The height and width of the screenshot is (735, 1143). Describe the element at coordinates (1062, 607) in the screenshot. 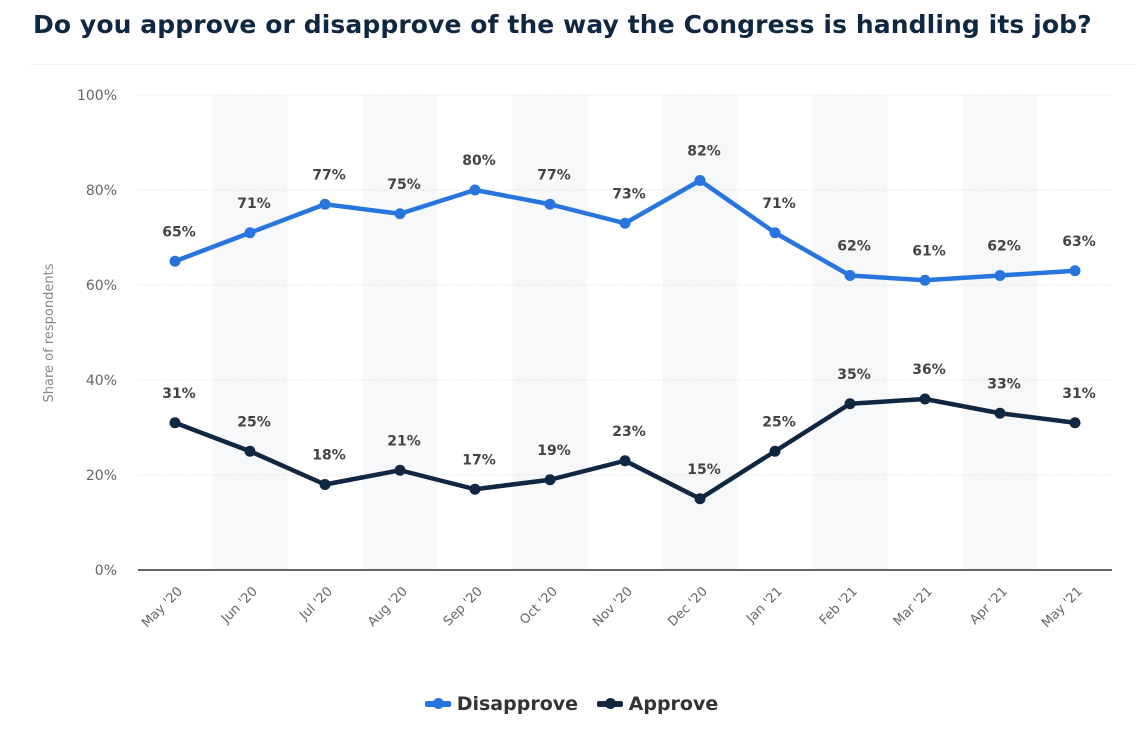

I see `x-tick-label: May '21` at that location.